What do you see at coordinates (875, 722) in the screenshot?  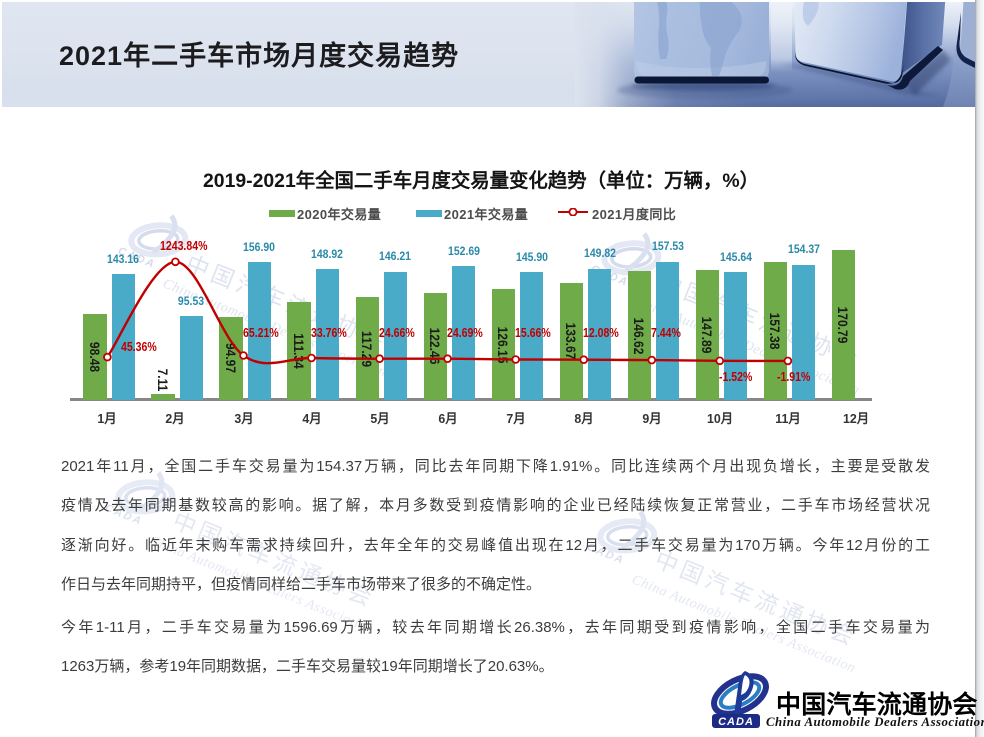 I see `svg-text:China Automobile Dealers Assoc: China Automobile Dealers Association` at bounding box center [875, 722].